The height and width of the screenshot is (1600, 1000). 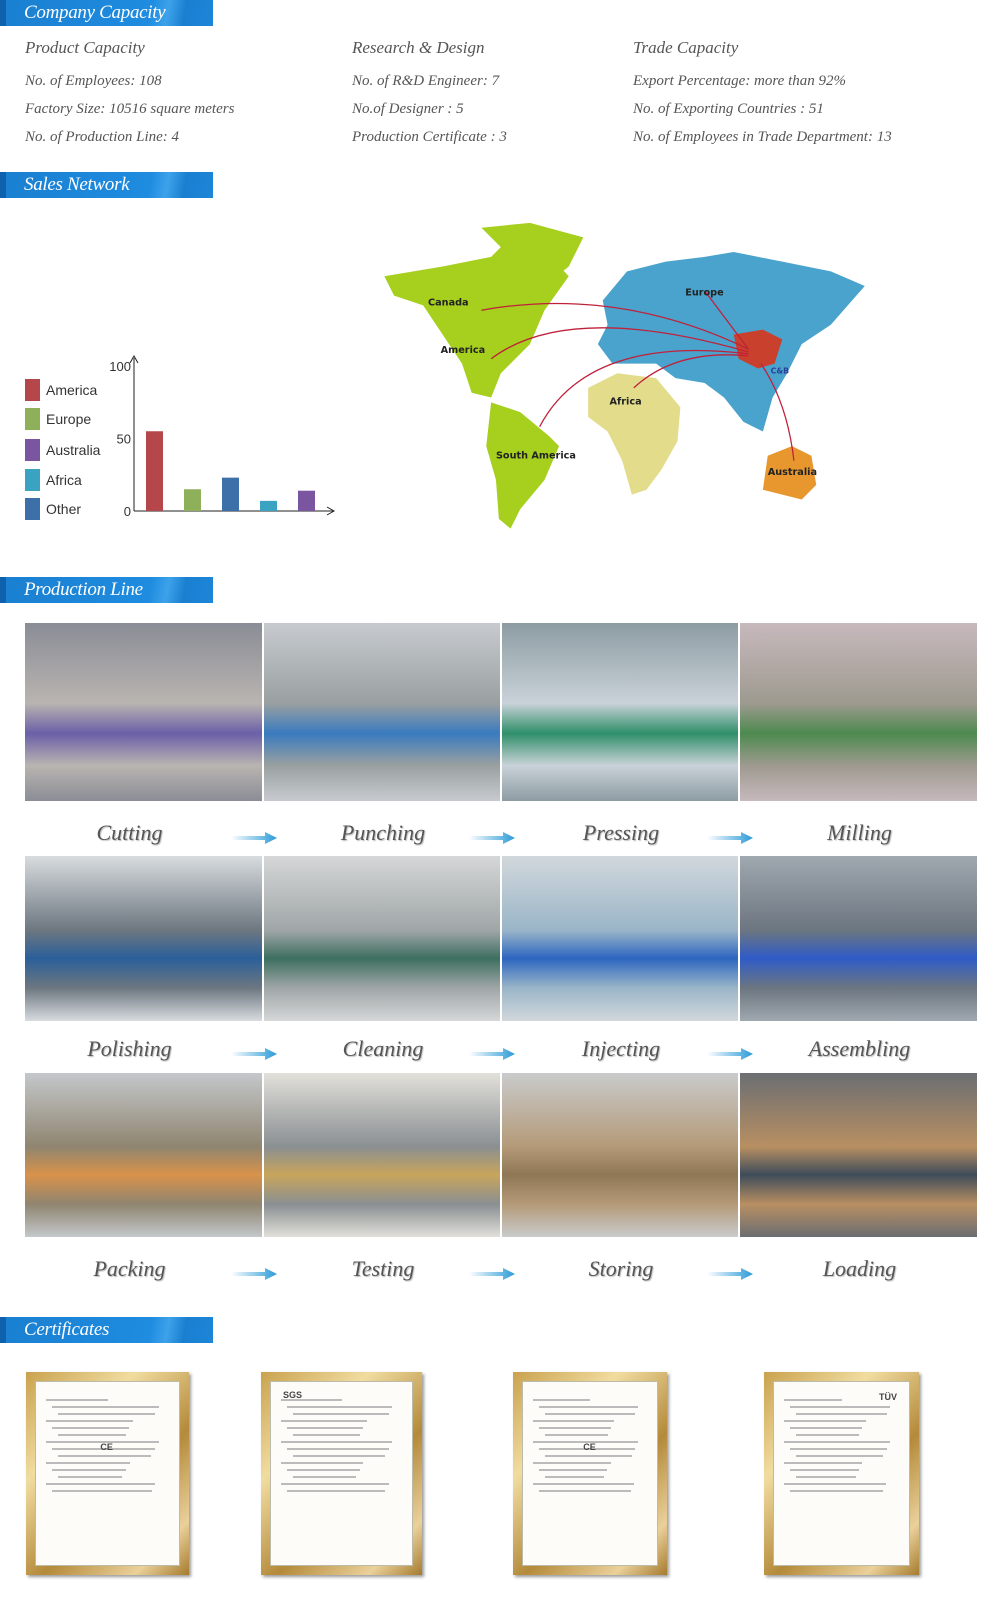 I want to click on certificate-mark: SGS, so click(x=293, y=1395).